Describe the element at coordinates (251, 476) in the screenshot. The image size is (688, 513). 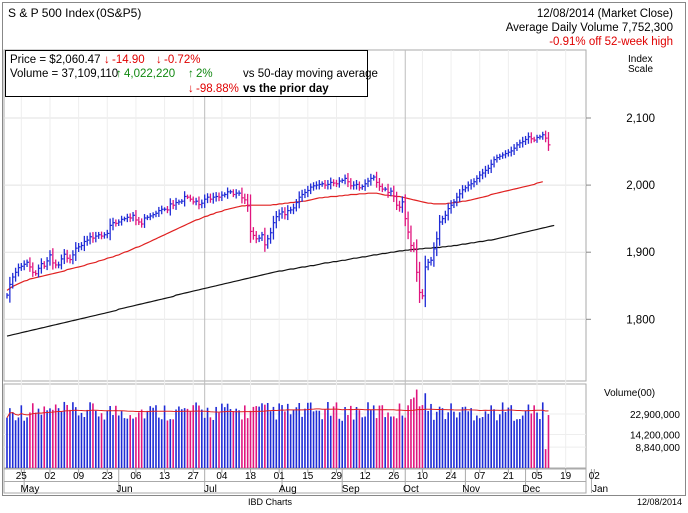
I see `date-tick-label-8: 18` at that location.